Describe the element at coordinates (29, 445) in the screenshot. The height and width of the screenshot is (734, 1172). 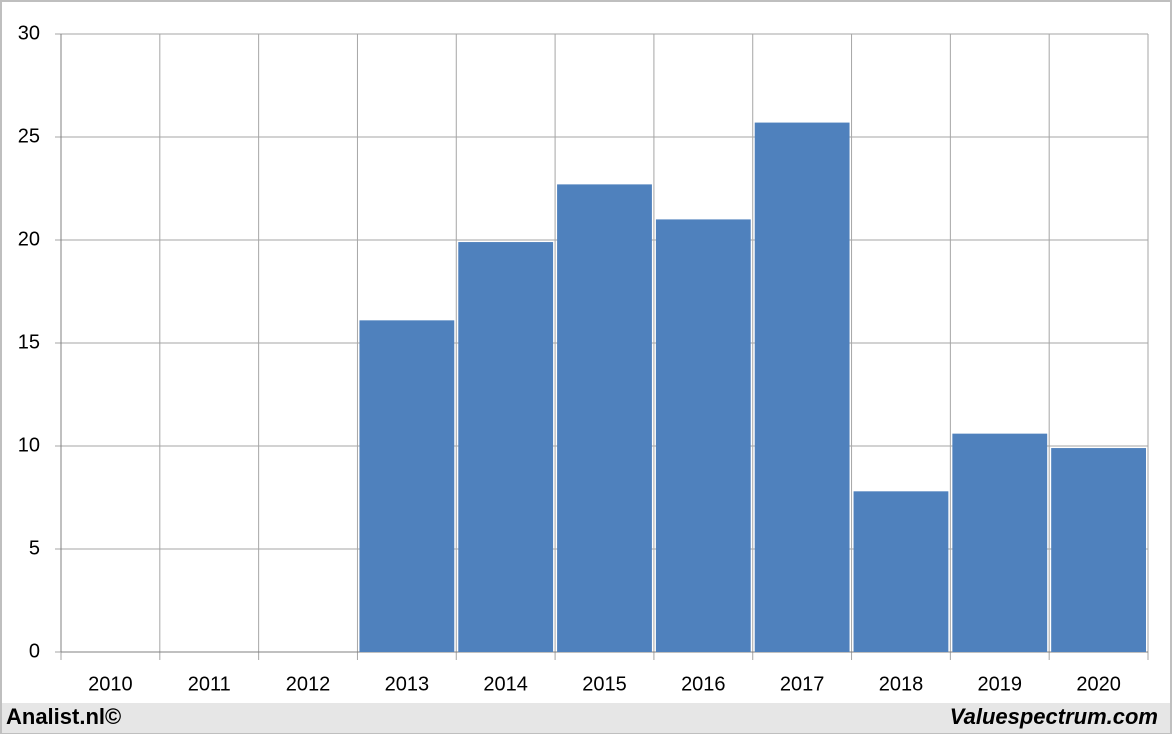
I see `y-tick-label: 10` at that location.